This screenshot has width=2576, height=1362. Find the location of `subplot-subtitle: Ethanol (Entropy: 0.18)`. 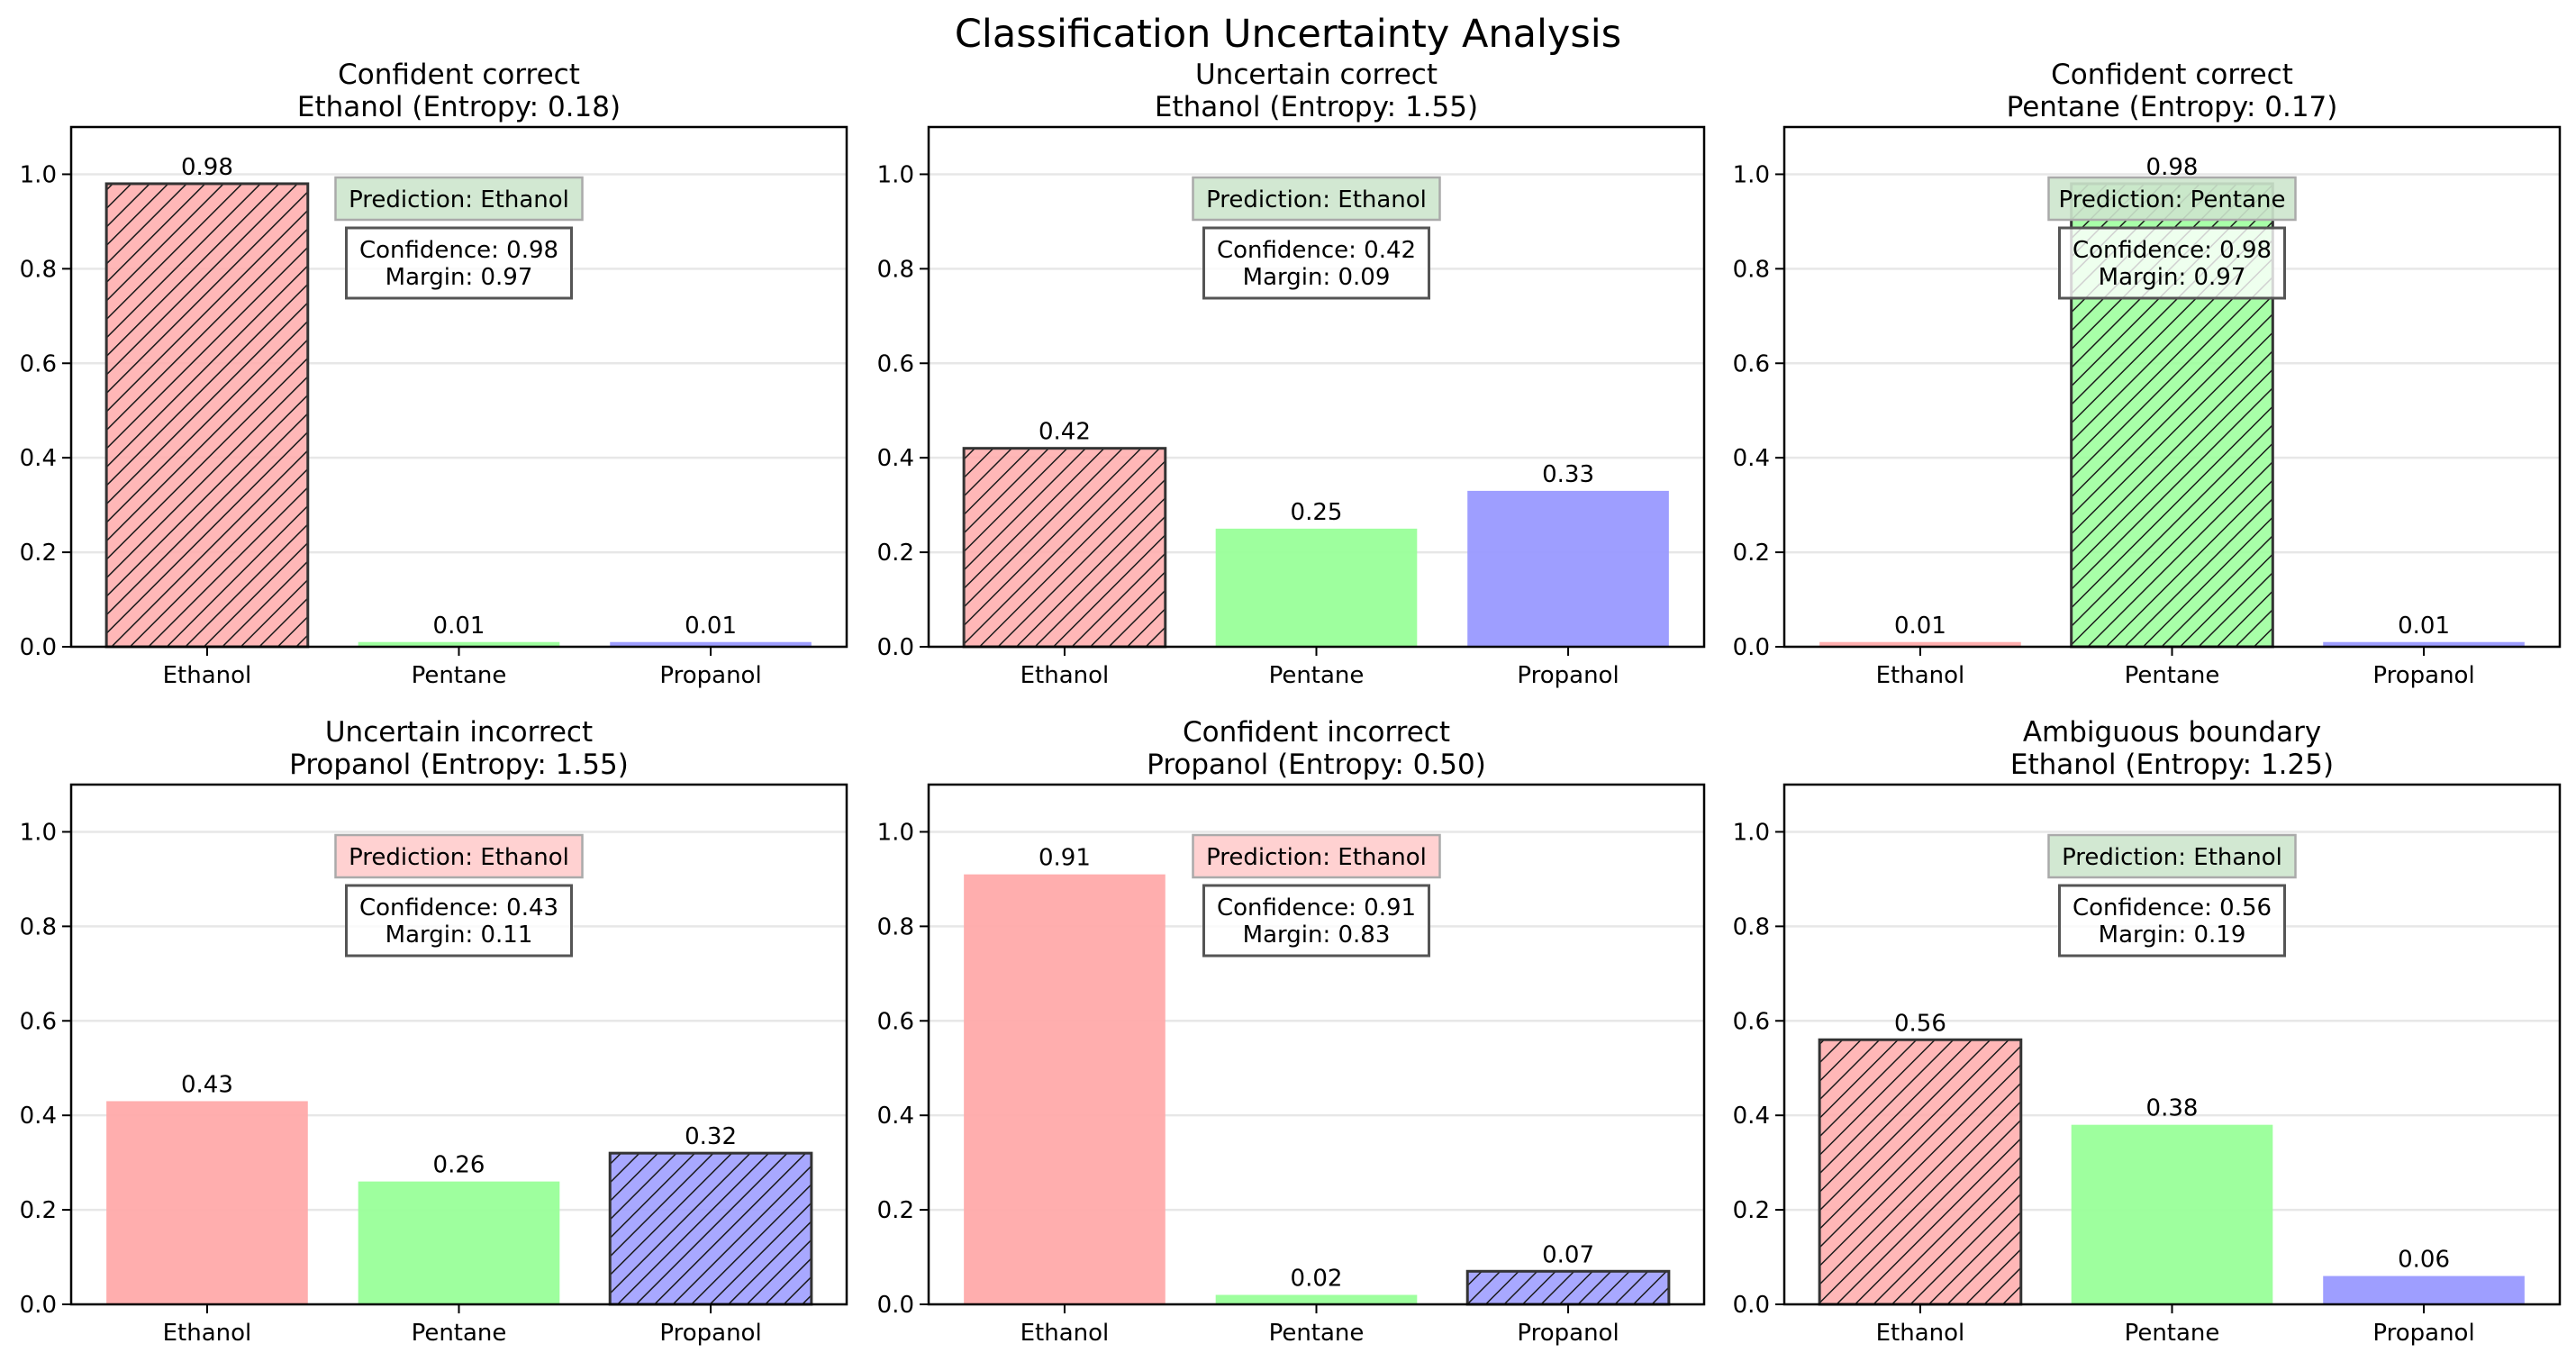

subplot-subtitle: Ethanol (Entropy: 0.18) is located at coordinates (459, 107).